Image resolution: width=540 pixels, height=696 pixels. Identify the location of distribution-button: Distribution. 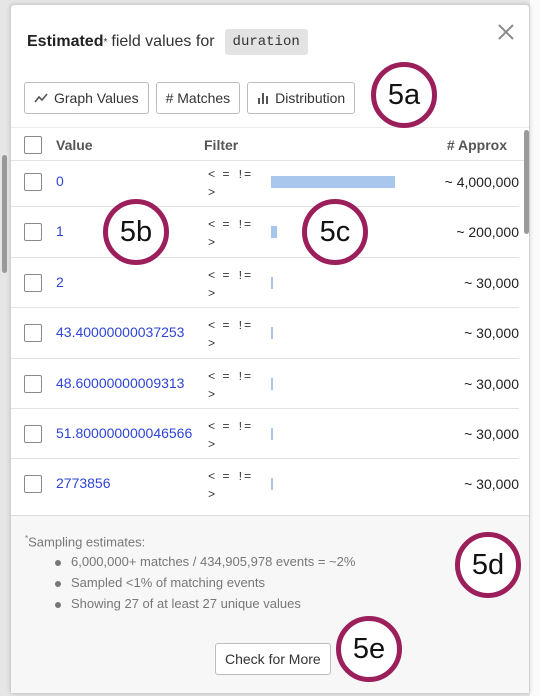
(301, 98).